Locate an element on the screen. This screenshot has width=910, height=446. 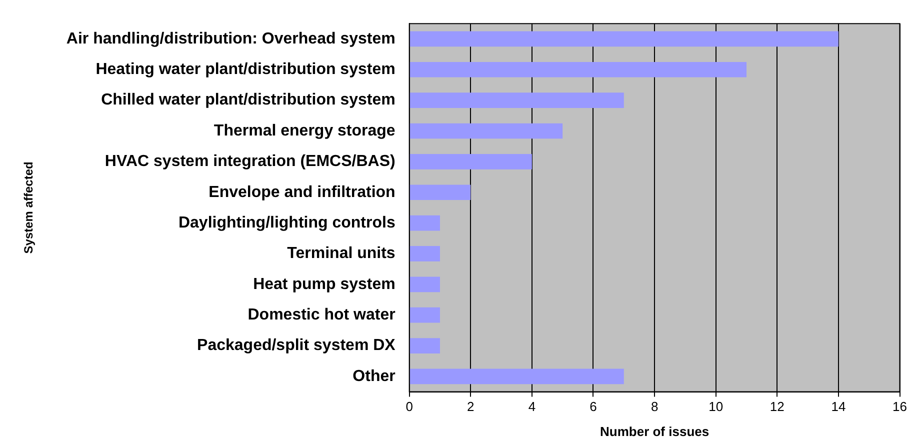
x-tick-label: 2 is located at coordinates (470, 406).